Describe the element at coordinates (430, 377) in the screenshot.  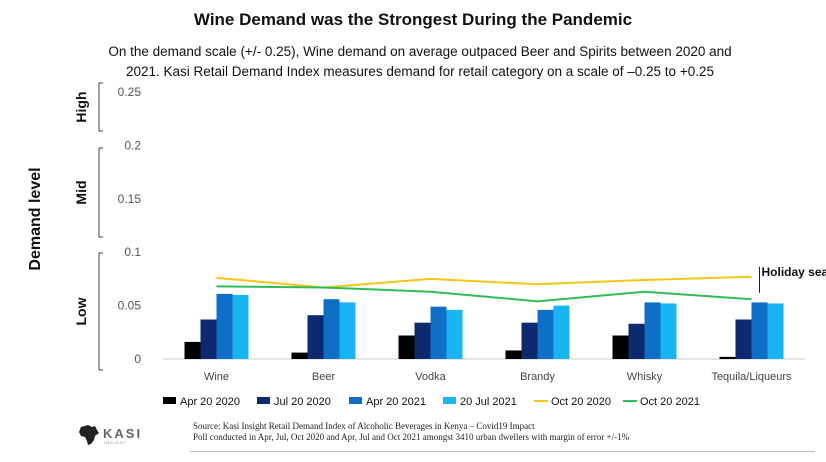
I see `x-tick-label: Vodka` at that location.